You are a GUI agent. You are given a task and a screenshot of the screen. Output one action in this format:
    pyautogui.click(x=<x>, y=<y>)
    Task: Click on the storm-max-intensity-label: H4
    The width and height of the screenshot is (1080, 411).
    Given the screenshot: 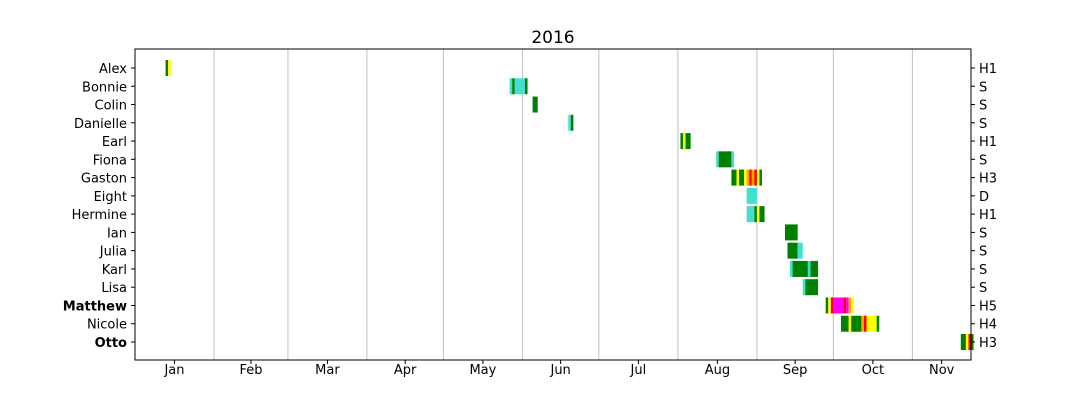 What is the action you would take?
    pyautogui.click(x=988, y=325)
    